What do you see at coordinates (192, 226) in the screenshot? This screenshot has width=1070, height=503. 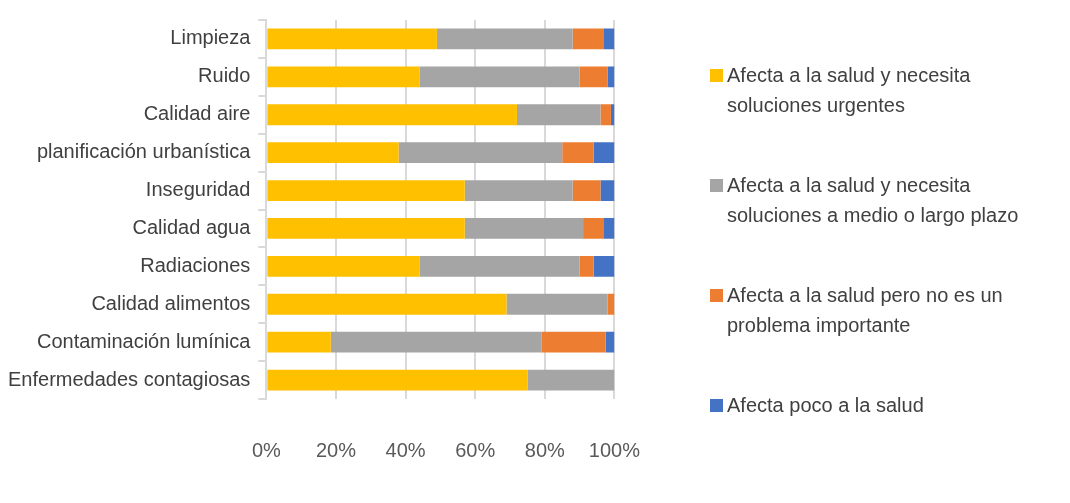 I see `y-tick-label: Calidad agua` at bounding box center [192, 226].